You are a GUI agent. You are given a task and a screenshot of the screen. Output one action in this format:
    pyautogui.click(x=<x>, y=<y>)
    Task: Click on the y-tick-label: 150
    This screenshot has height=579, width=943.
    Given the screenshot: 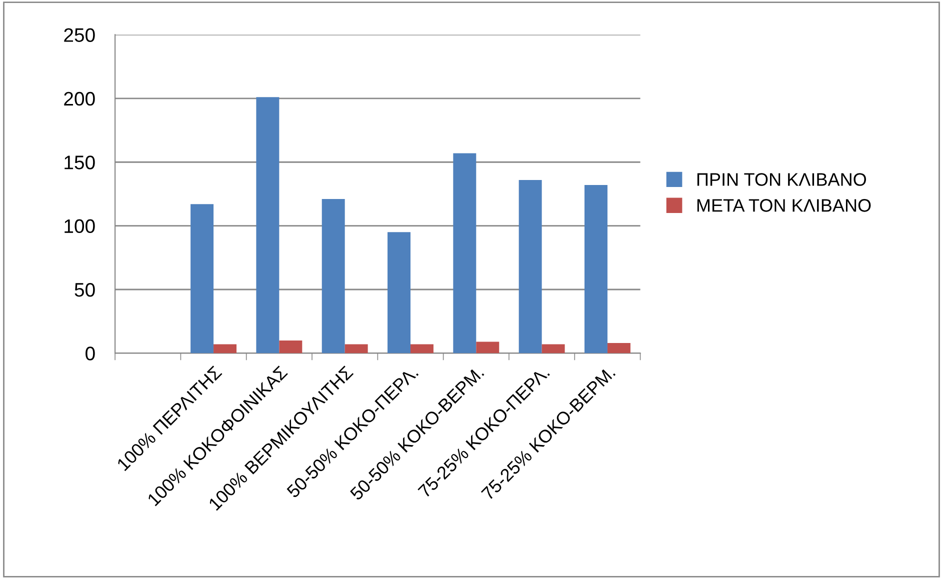 What is the action you would take?
    pyautogui.click(x=79, y=163)
    